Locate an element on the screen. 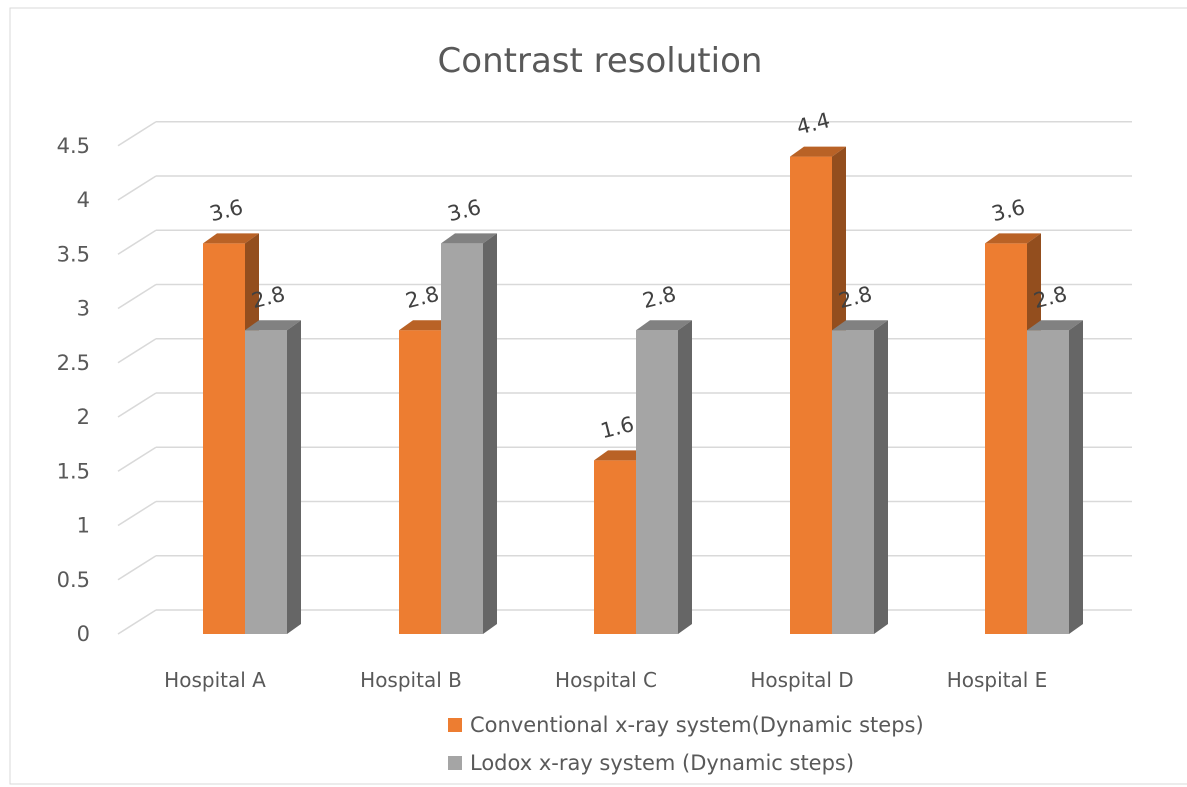  chart-title: Contrast resolution is located at coordinates (600, 61).